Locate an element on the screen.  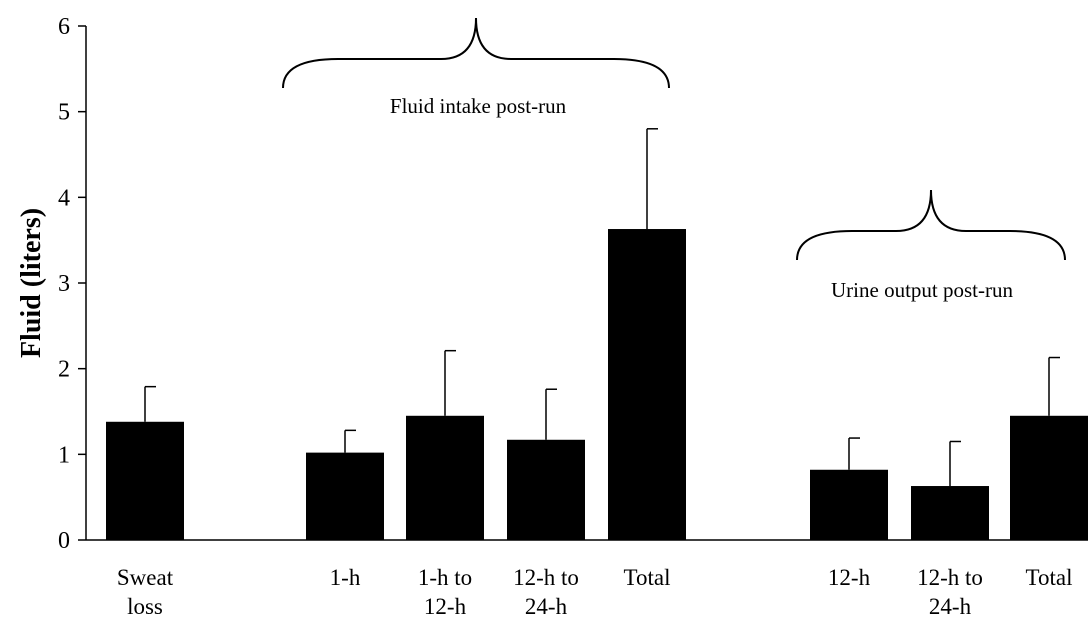
category-label: 1-h to 12-h is located at coordinates (445, 592).